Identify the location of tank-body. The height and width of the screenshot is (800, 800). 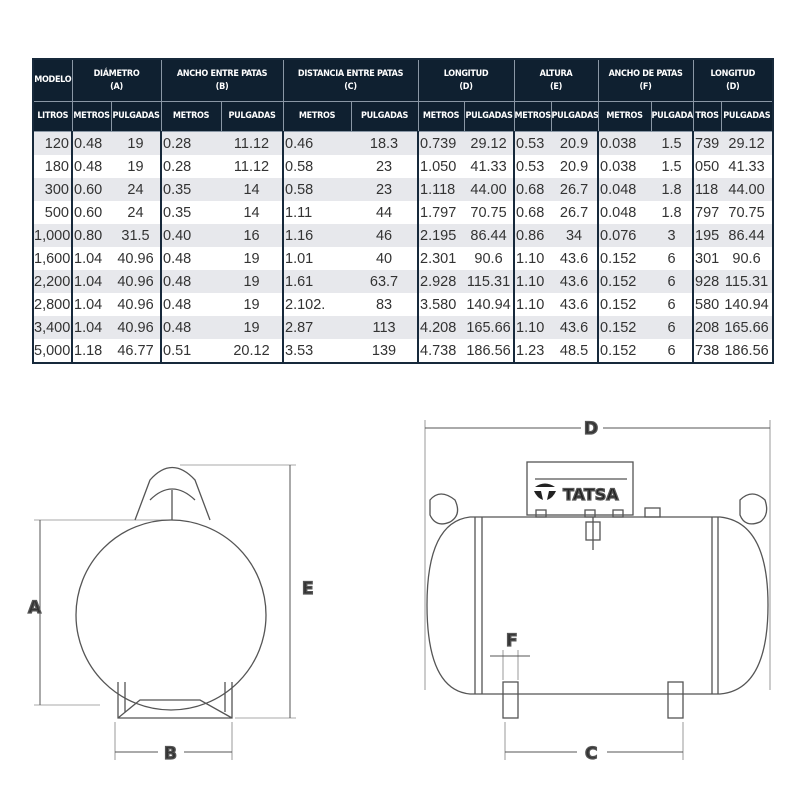
(597, 605).